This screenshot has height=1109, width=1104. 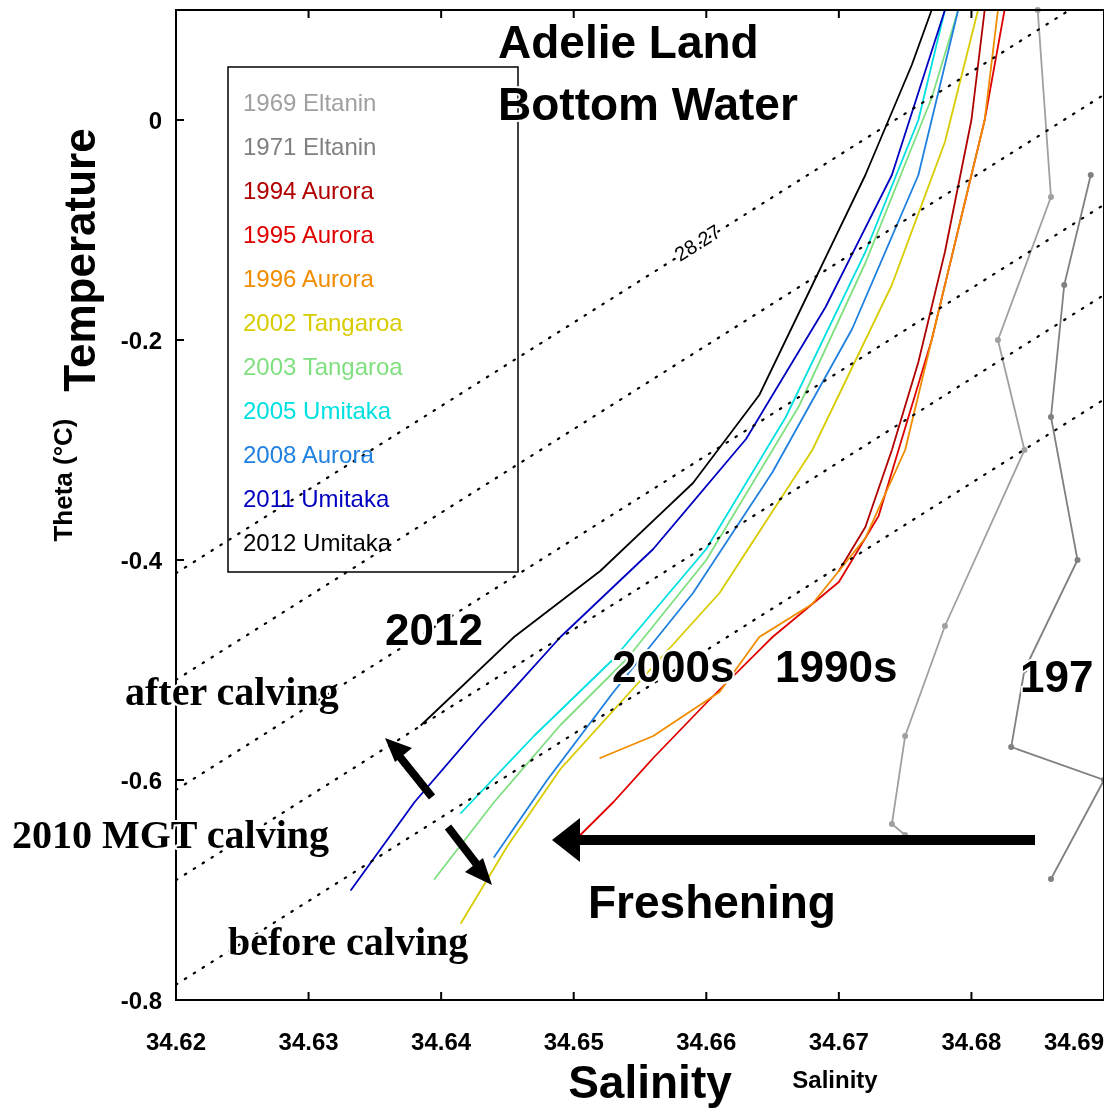 What do you see at coordinates (316, 498) in the screenshot?
I see `text: 2011 Umitaka` at bounding box center [316, 498].